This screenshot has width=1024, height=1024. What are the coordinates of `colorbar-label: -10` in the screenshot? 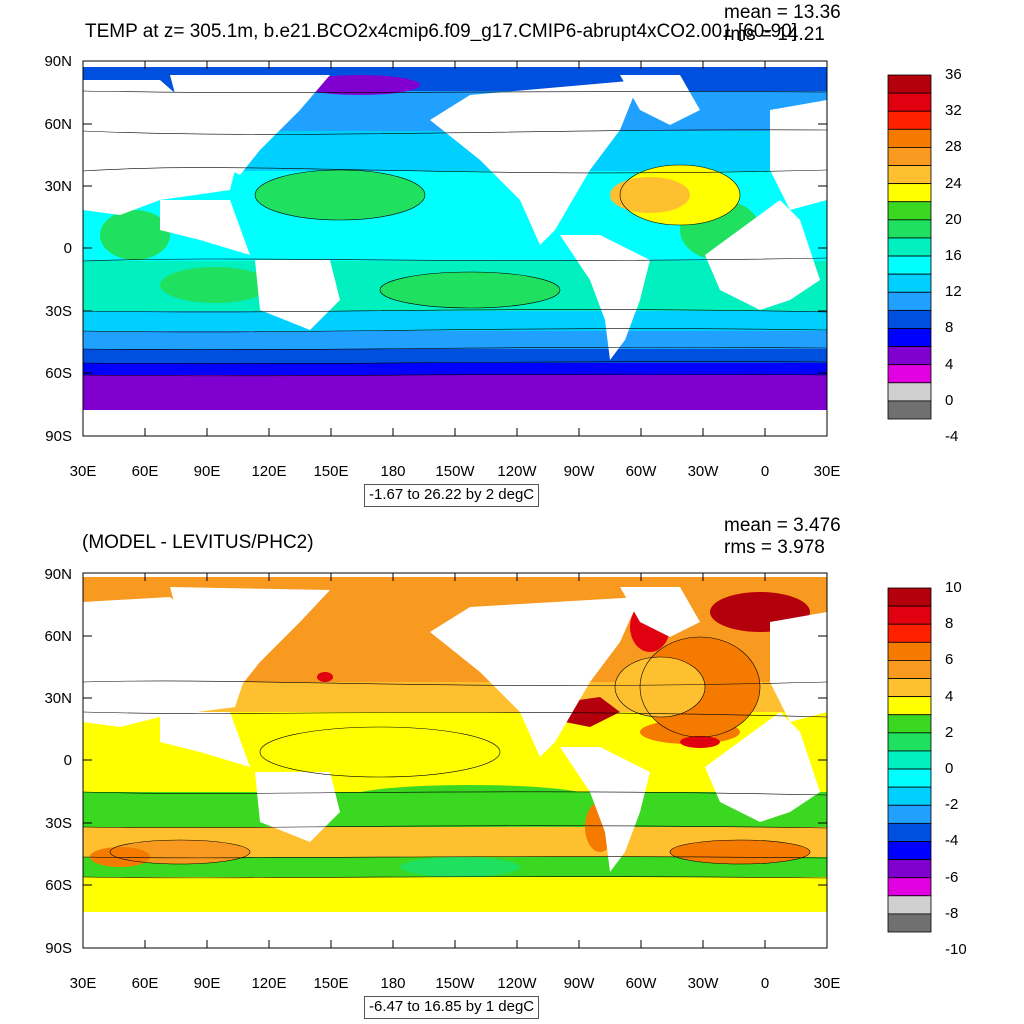 It's located at (956, 950).